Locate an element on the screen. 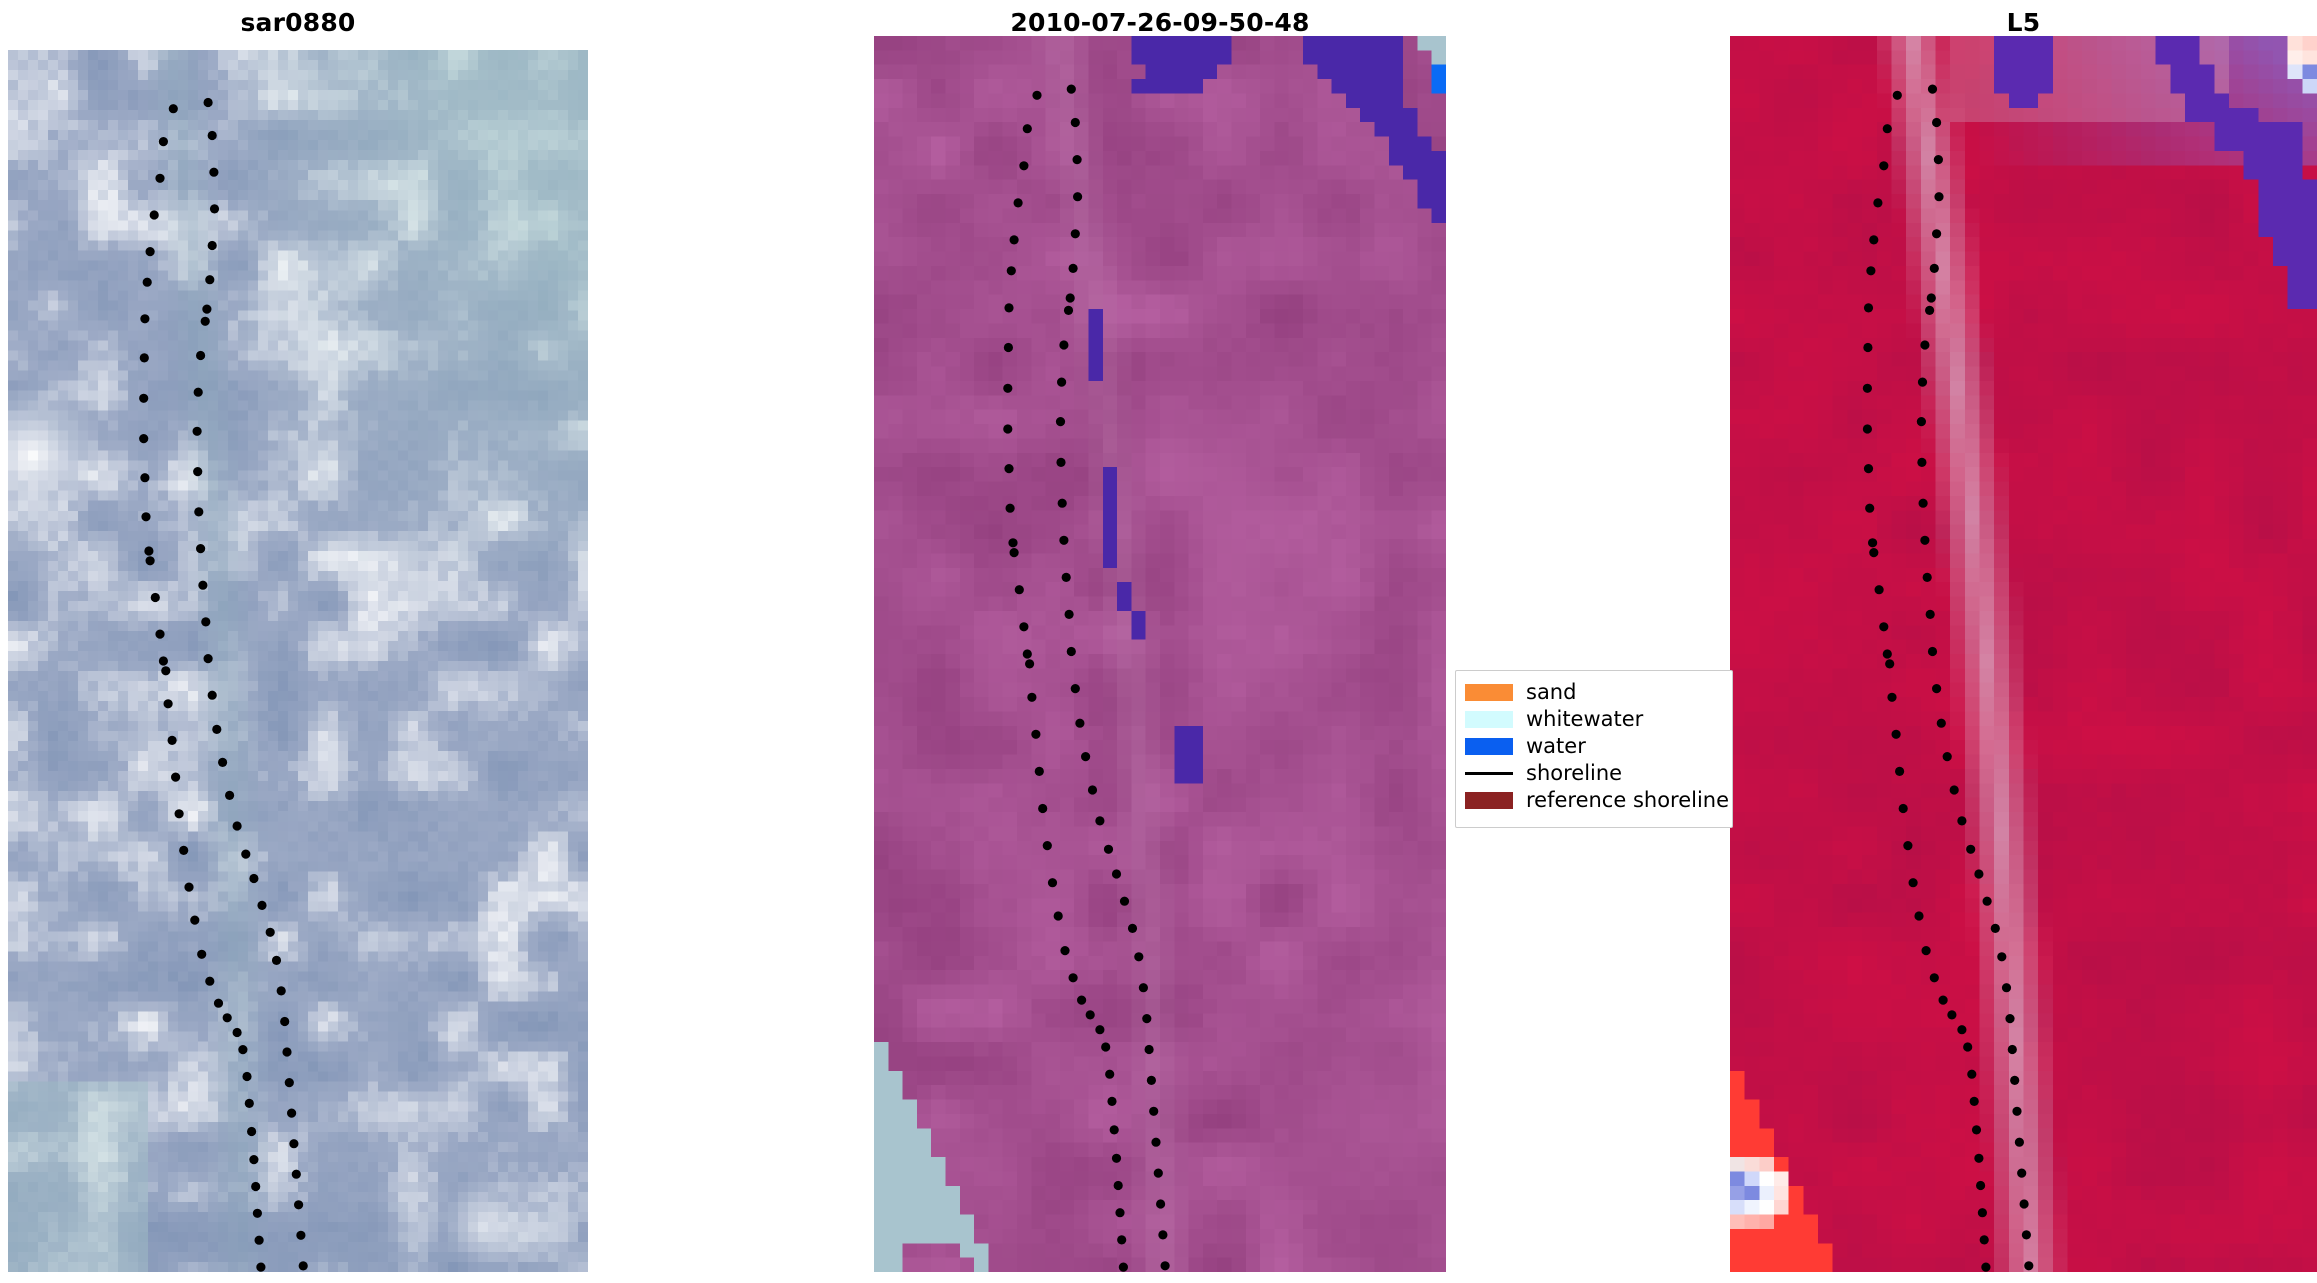 The width and height of the screenshot is (2317, 1283). panel-title-l5: L5 is located at coordinates (2023, 22).